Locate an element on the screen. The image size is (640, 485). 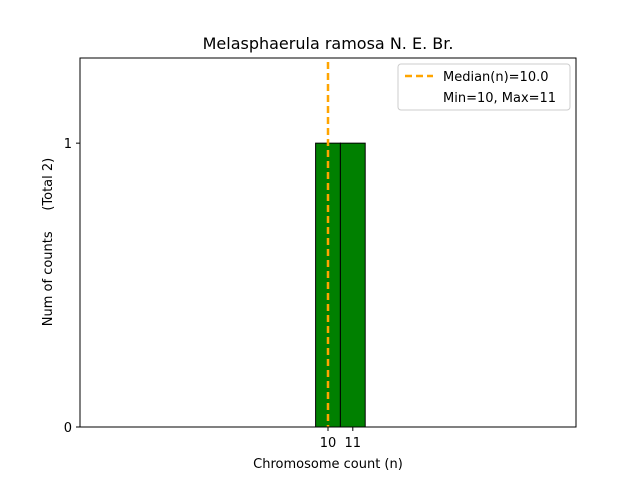
bars-layer is located at coordinates (340, 285).